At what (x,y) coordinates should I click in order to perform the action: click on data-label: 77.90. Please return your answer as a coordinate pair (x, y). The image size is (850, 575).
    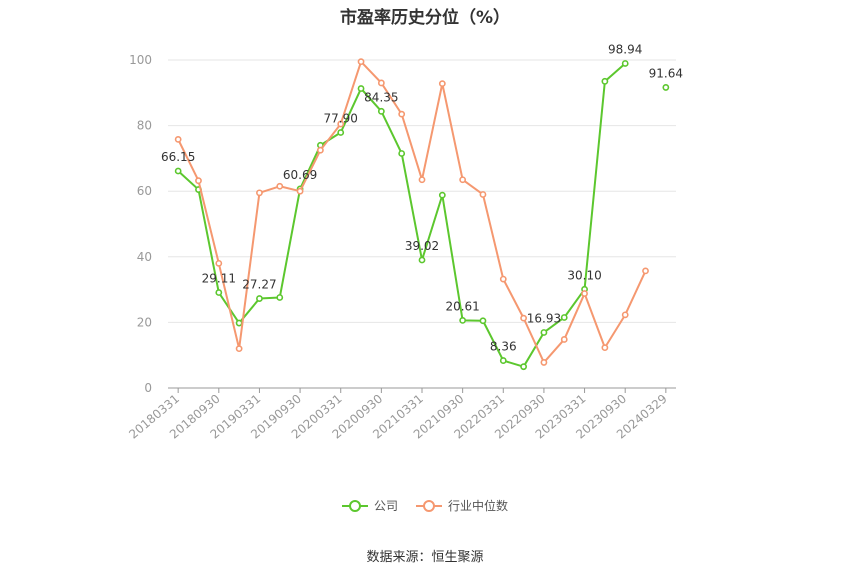
    Looking at the image, I should click on (341, 118).